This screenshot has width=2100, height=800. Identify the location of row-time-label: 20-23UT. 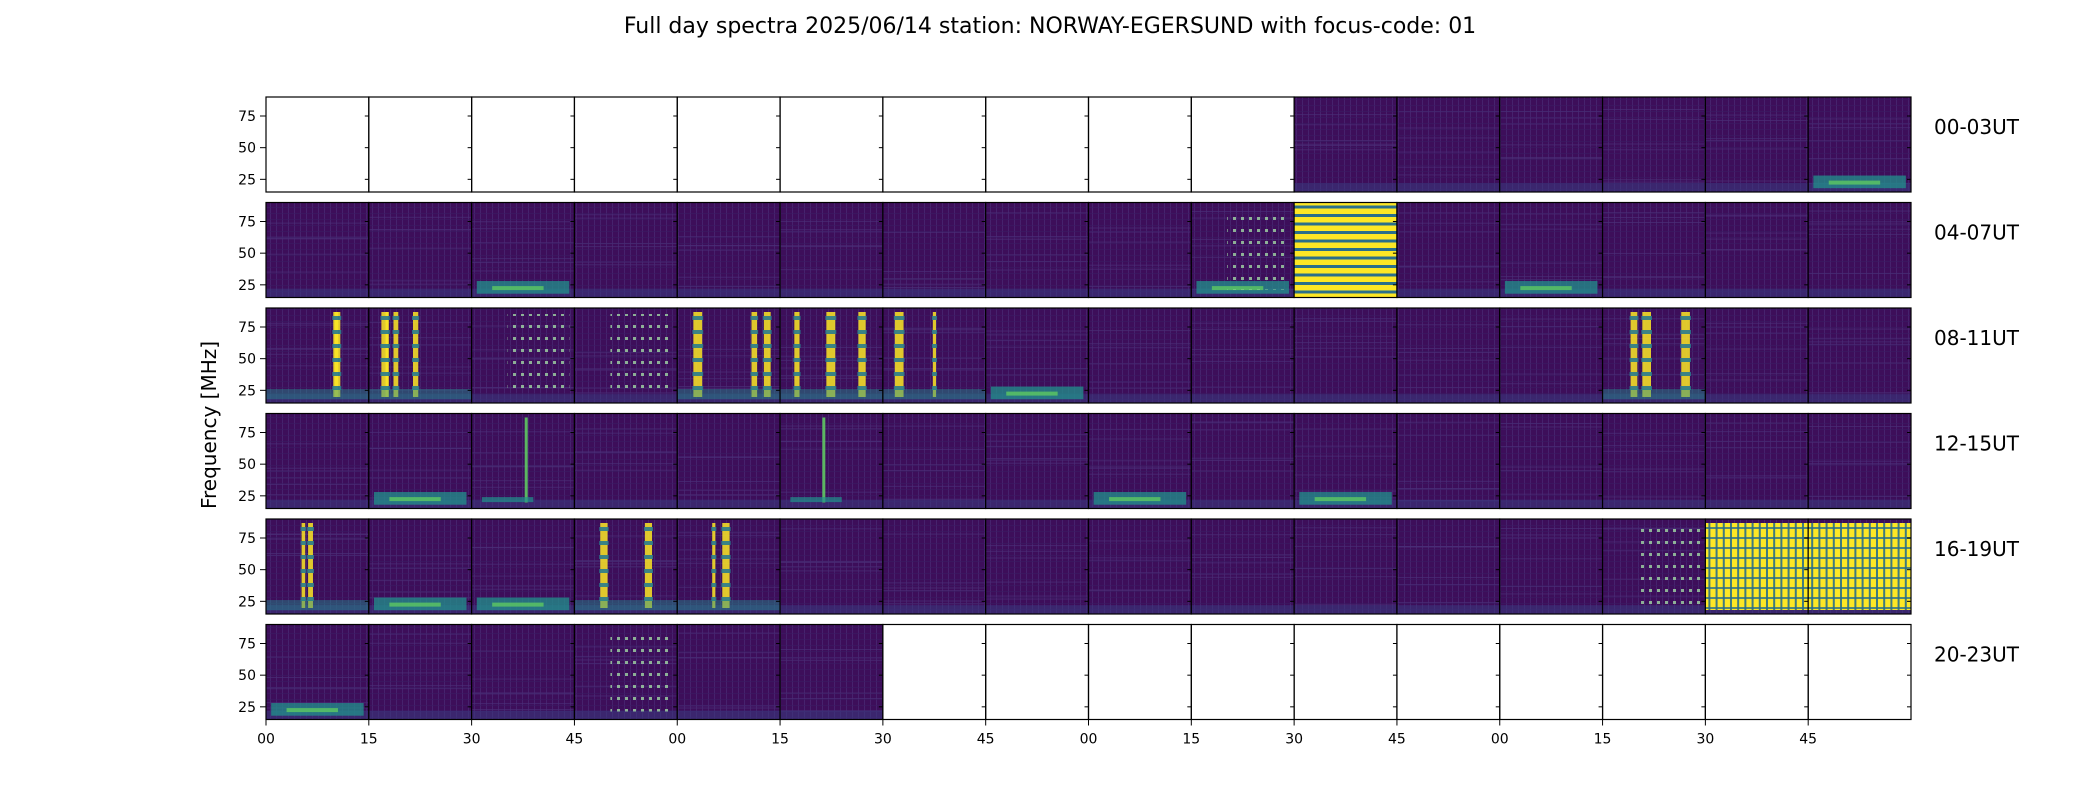
(1977, 655).